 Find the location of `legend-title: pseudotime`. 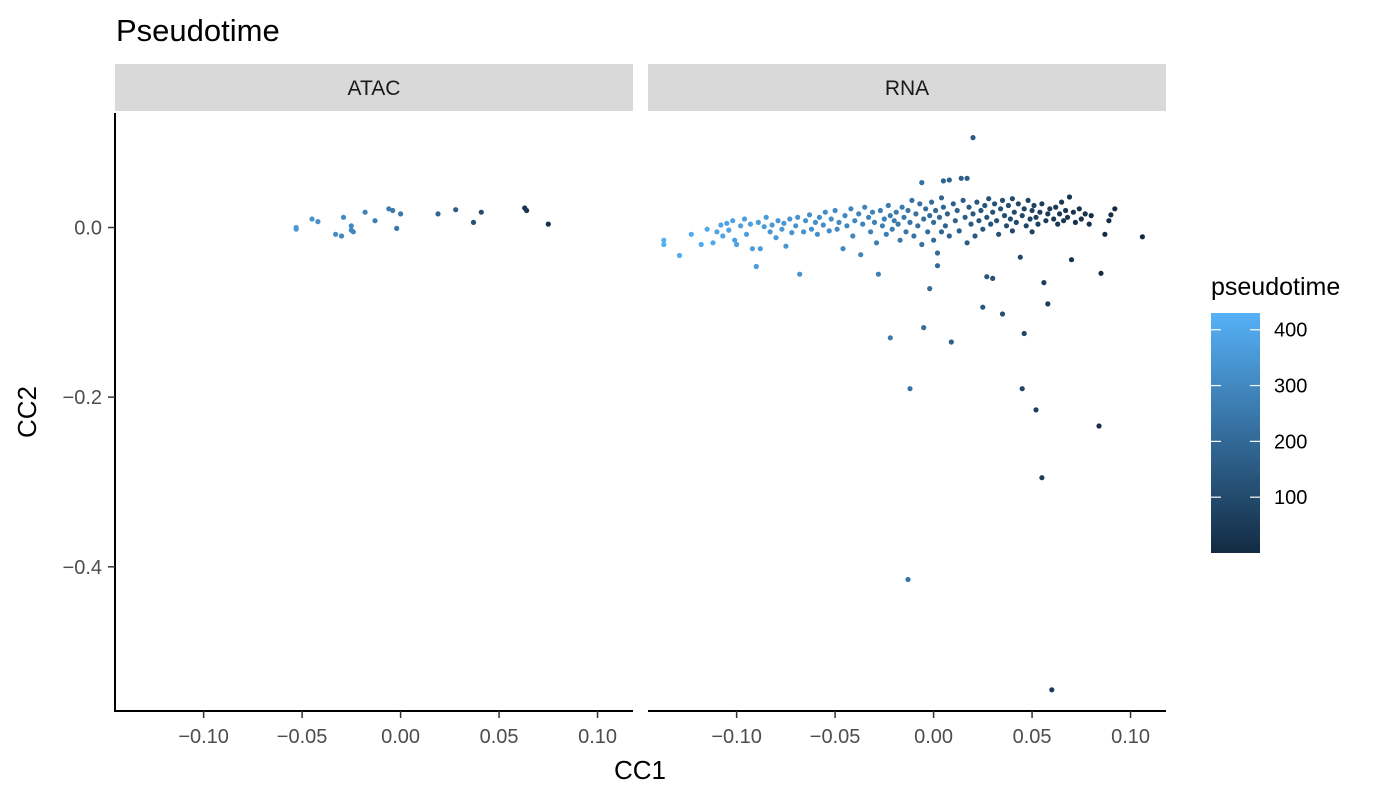

legend-title: pseudotime is located at coordinates (1275, 287).